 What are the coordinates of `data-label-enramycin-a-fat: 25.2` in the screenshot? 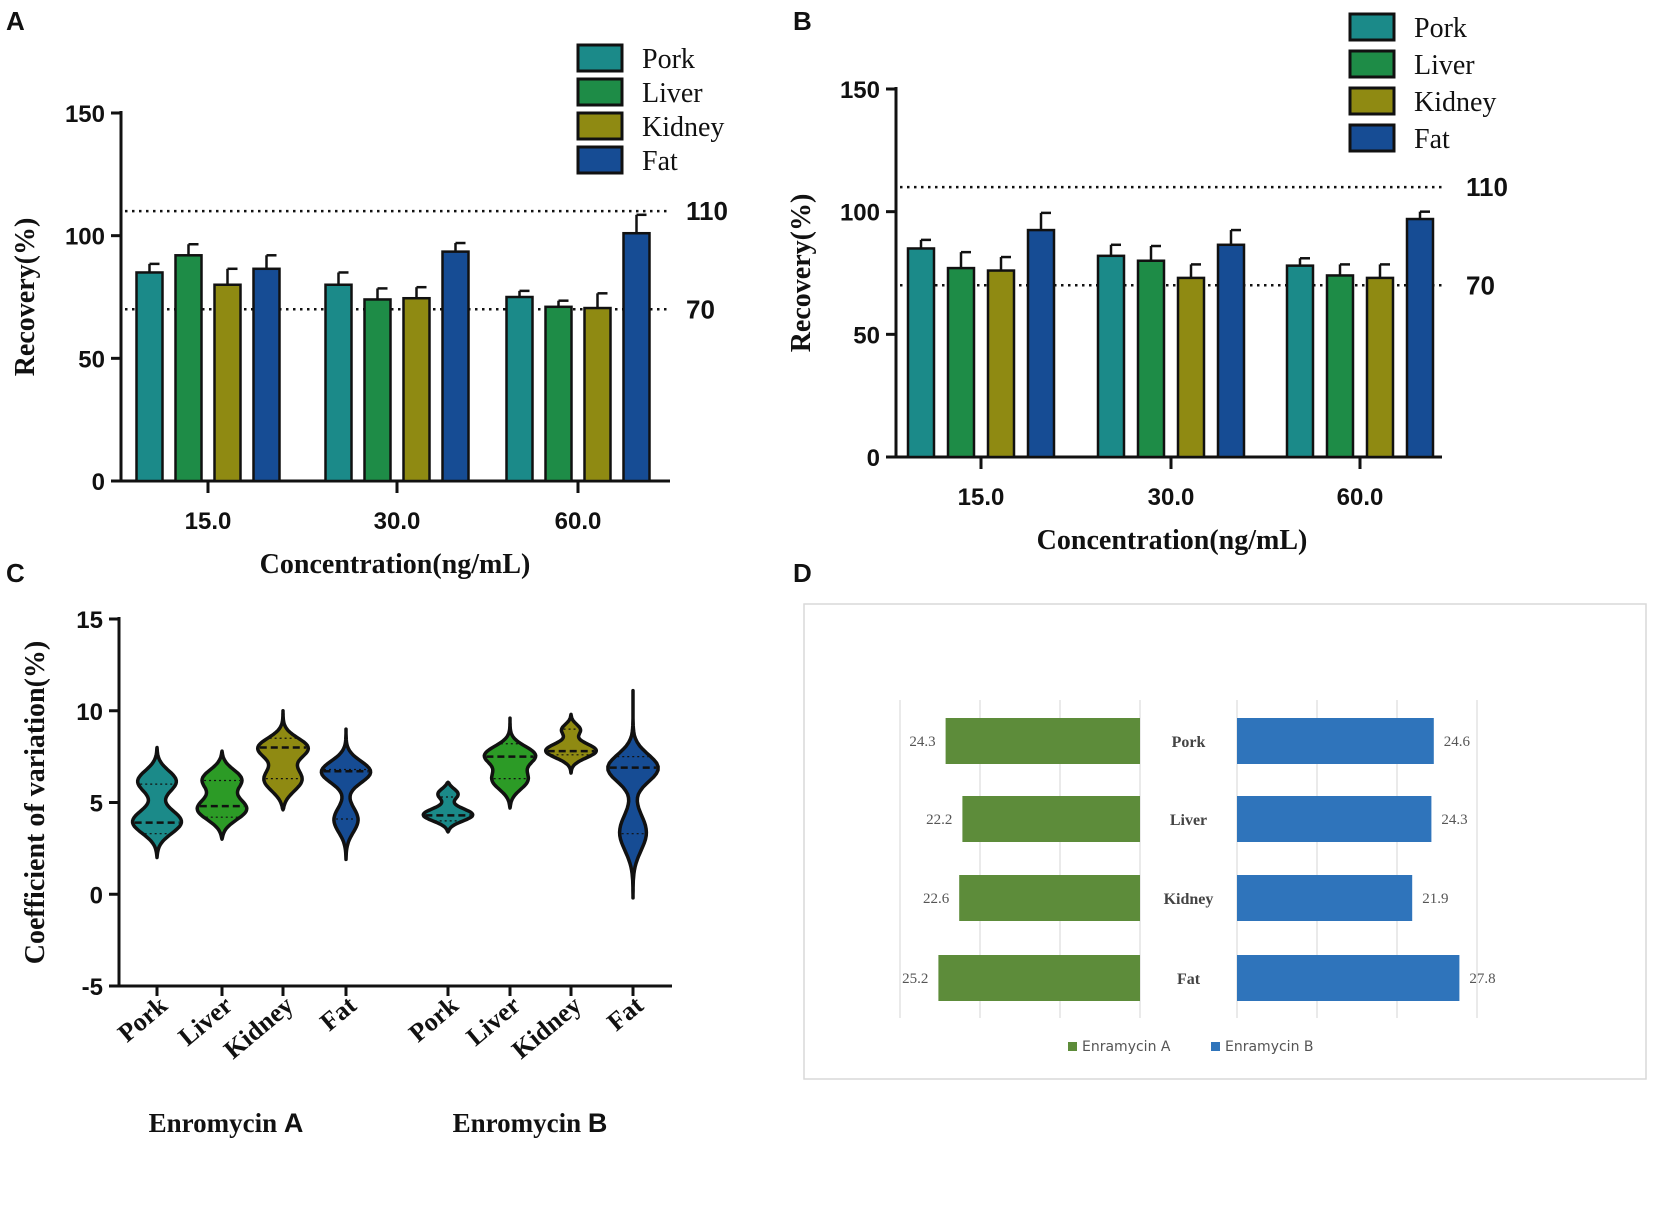 It's located at (915, 979).